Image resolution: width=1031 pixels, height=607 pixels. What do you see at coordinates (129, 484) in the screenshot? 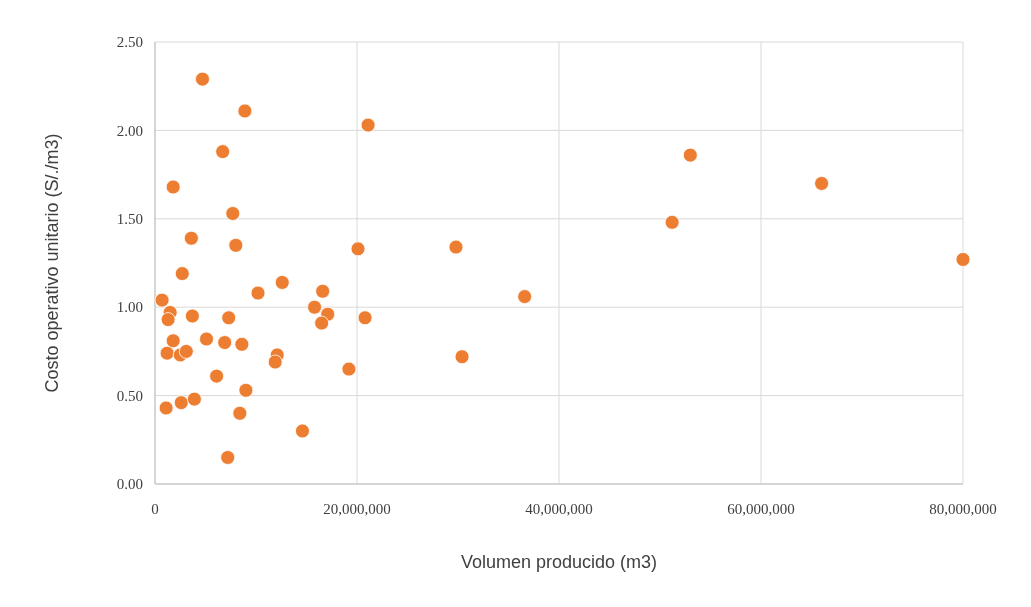
I see `y-tick-label: 0.00` at bounding box center [129, 484].